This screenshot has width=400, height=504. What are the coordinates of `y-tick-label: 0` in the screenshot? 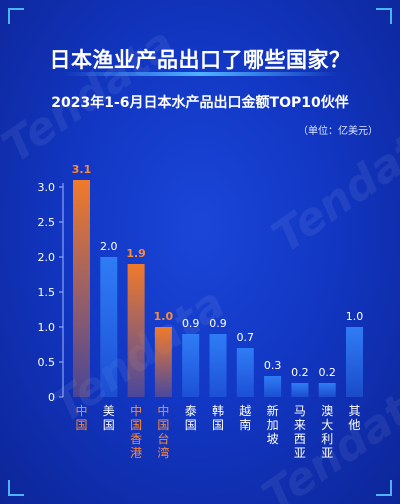 It's located at (51, 397).